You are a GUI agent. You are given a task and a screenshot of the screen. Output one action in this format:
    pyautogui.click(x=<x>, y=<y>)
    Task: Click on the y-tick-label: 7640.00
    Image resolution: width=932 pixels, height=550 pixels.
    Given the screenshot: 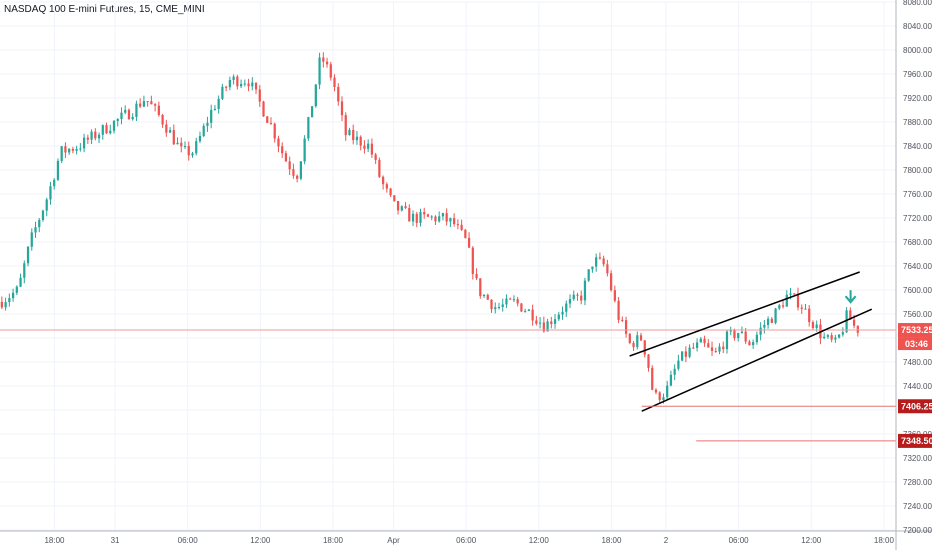 What is the action you would take?
    pyautogui.click(x=917, y=266)
    